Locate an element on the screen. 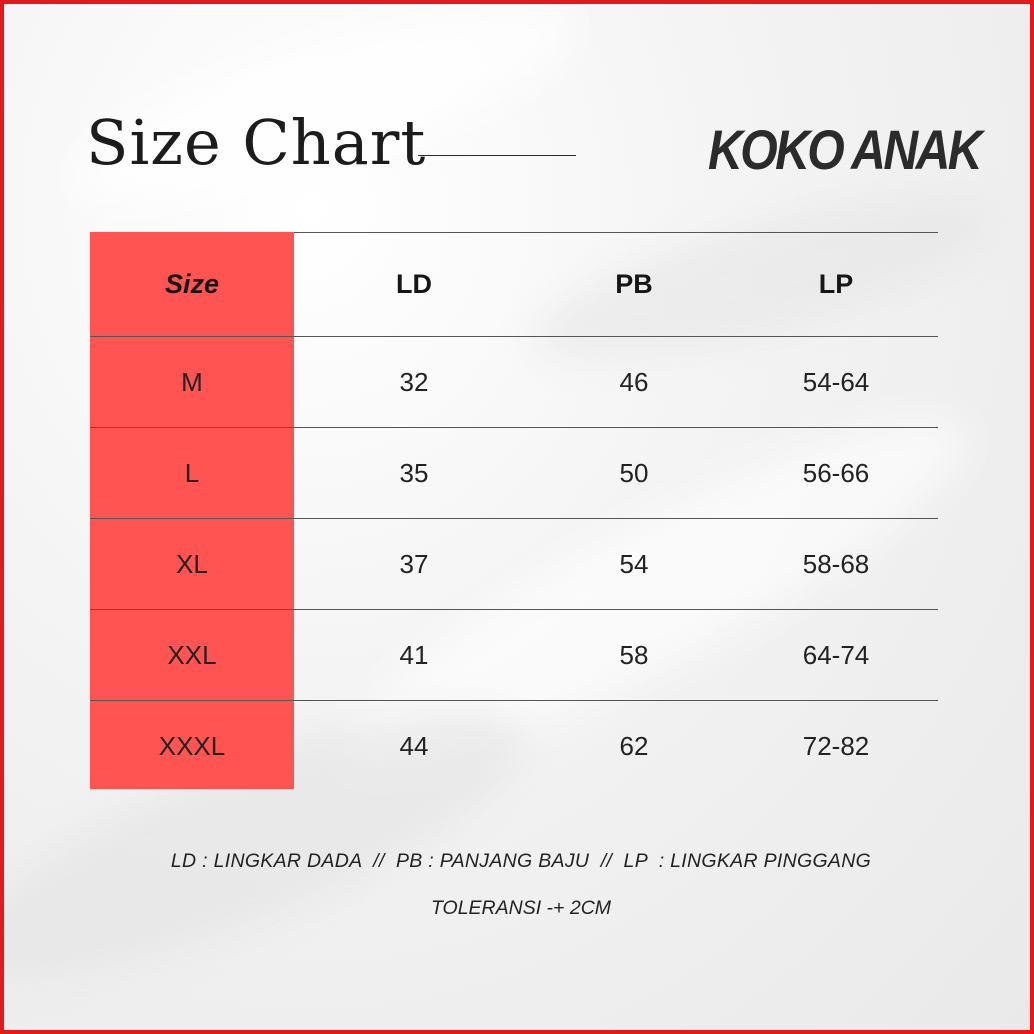 This screenshot has width=1034, height=1034. table-row: M 32 46 54-64 is located at coordinates (514, 382).